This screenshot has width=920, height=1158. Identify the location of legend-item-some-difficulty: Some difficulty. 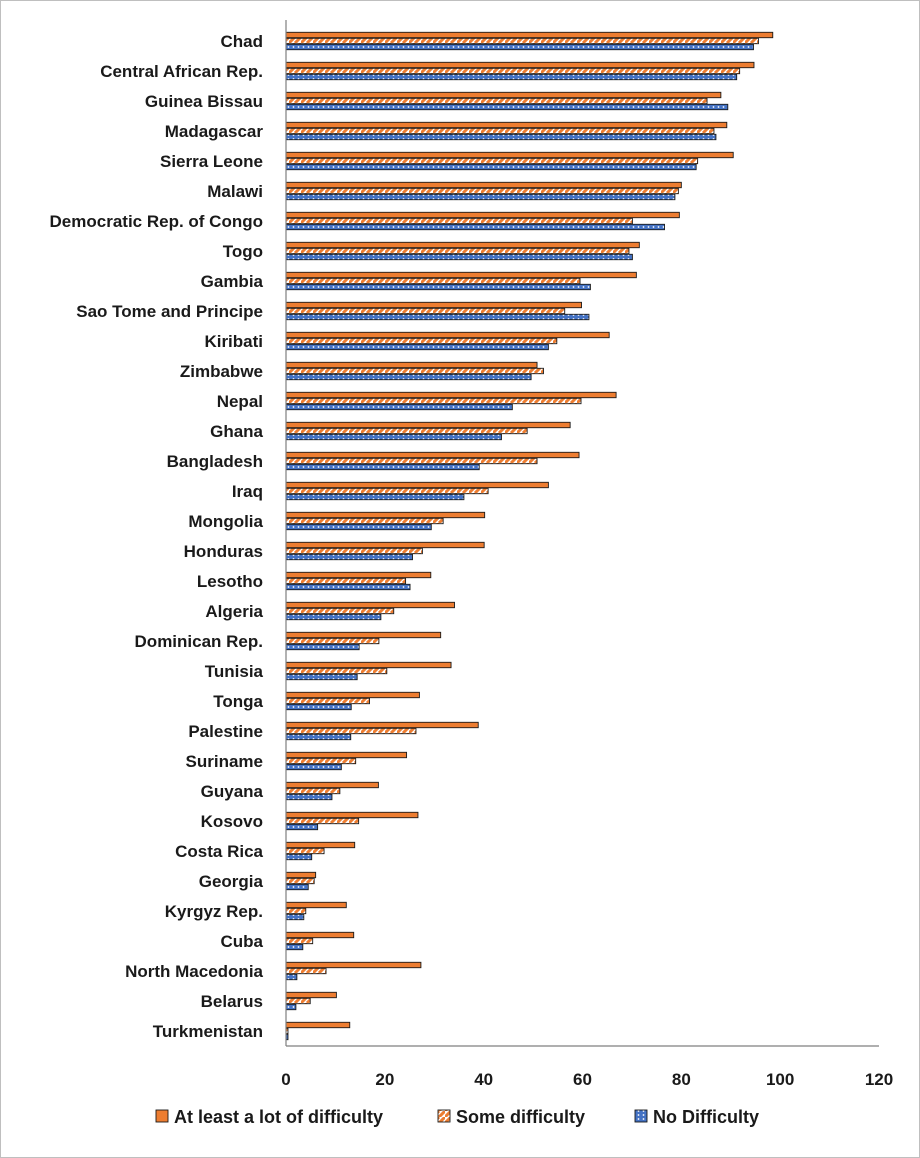
(511, 1117).